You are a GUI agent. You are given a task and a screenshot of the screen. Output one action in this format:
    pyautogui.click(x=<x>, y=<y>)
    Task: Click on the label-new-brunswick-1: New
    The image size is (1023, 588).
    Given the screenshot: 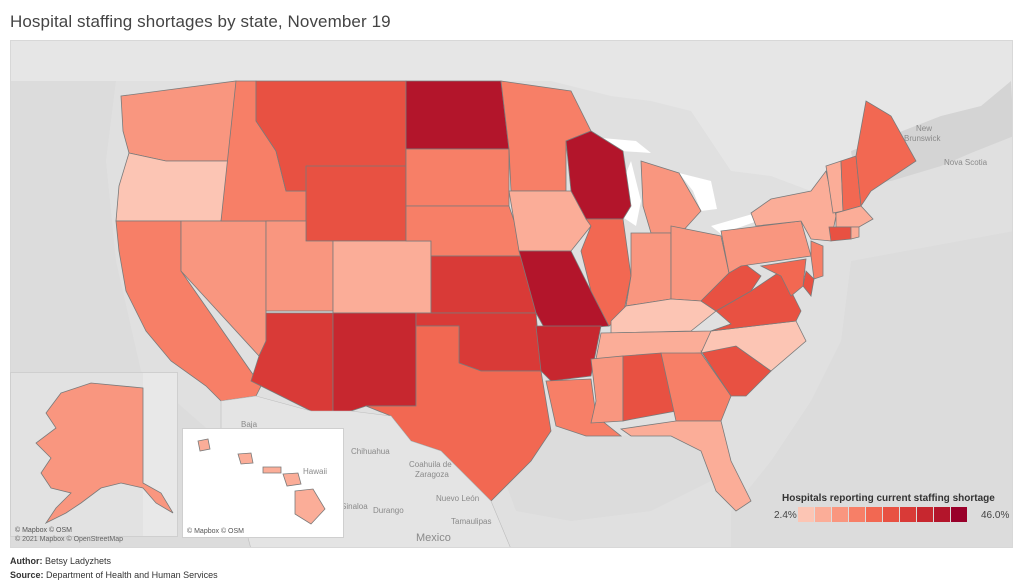 What is the action you would take?
    pyautogui.click(x=924, y=128)
    